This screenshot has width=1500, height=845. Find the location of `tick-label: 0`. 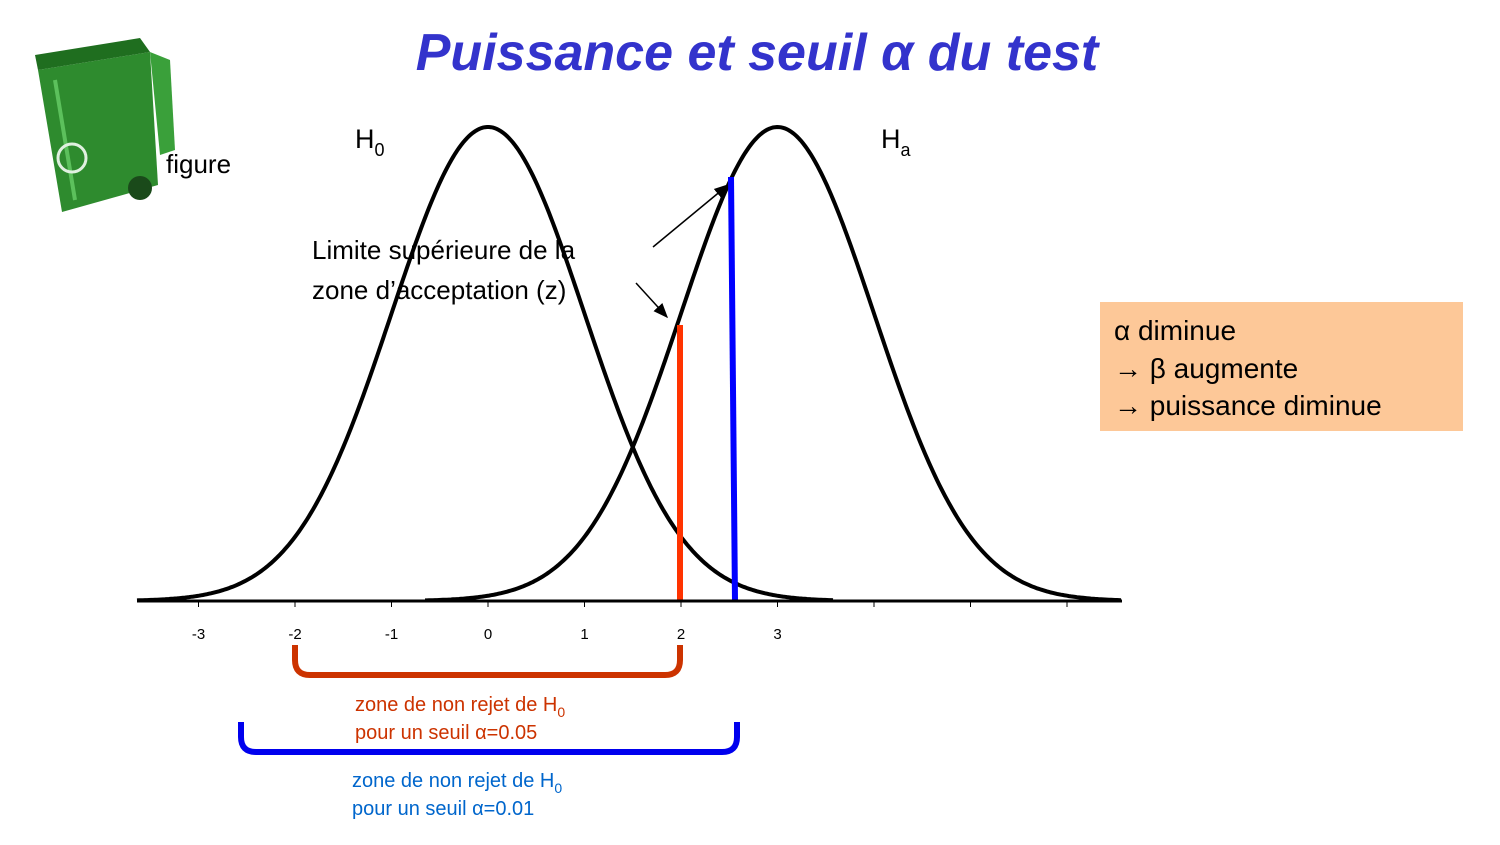

tick-label: 0 is located at coordinates (488, 634).